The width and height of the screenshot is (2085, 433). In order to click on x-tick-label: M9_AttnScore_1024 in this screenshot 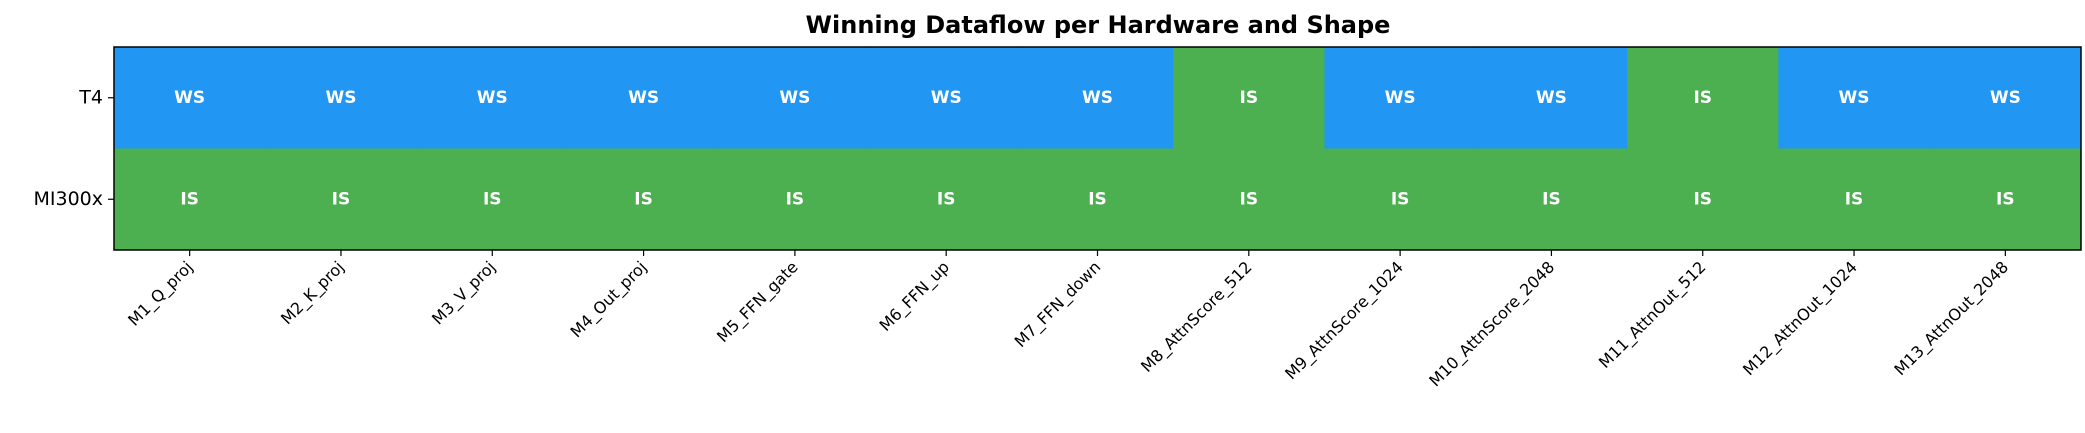, I will do `click(1344, 320)`.